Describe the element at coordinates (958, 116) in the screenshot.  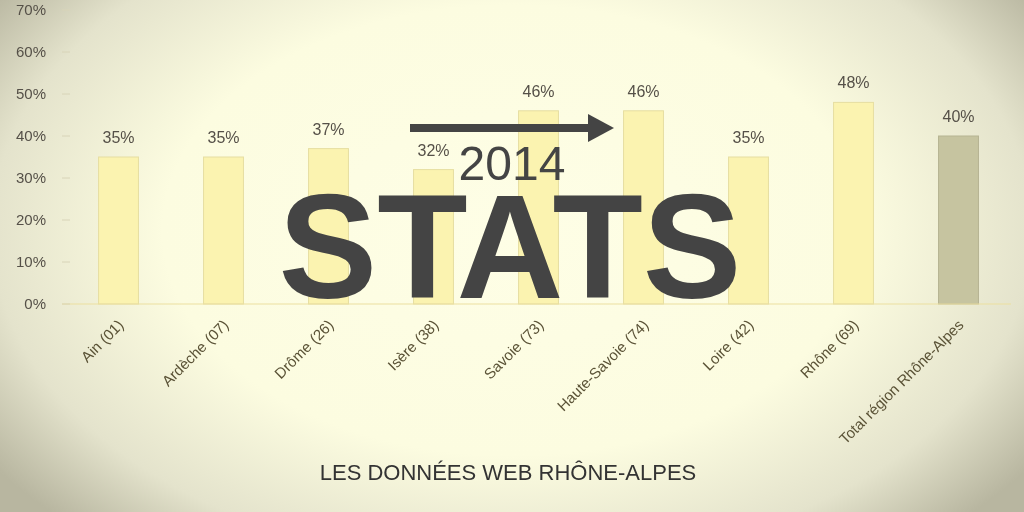
I see `data-label: 40%` at that location.